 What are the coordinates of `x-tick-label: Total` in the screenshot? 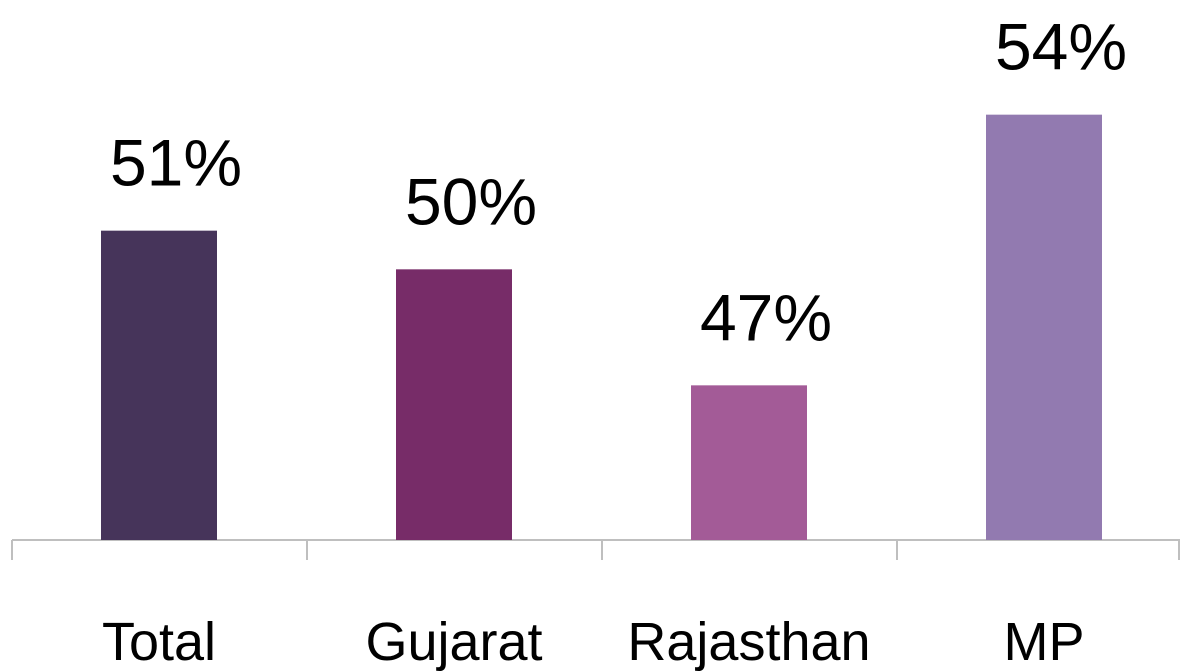 It's located at (159, 641).